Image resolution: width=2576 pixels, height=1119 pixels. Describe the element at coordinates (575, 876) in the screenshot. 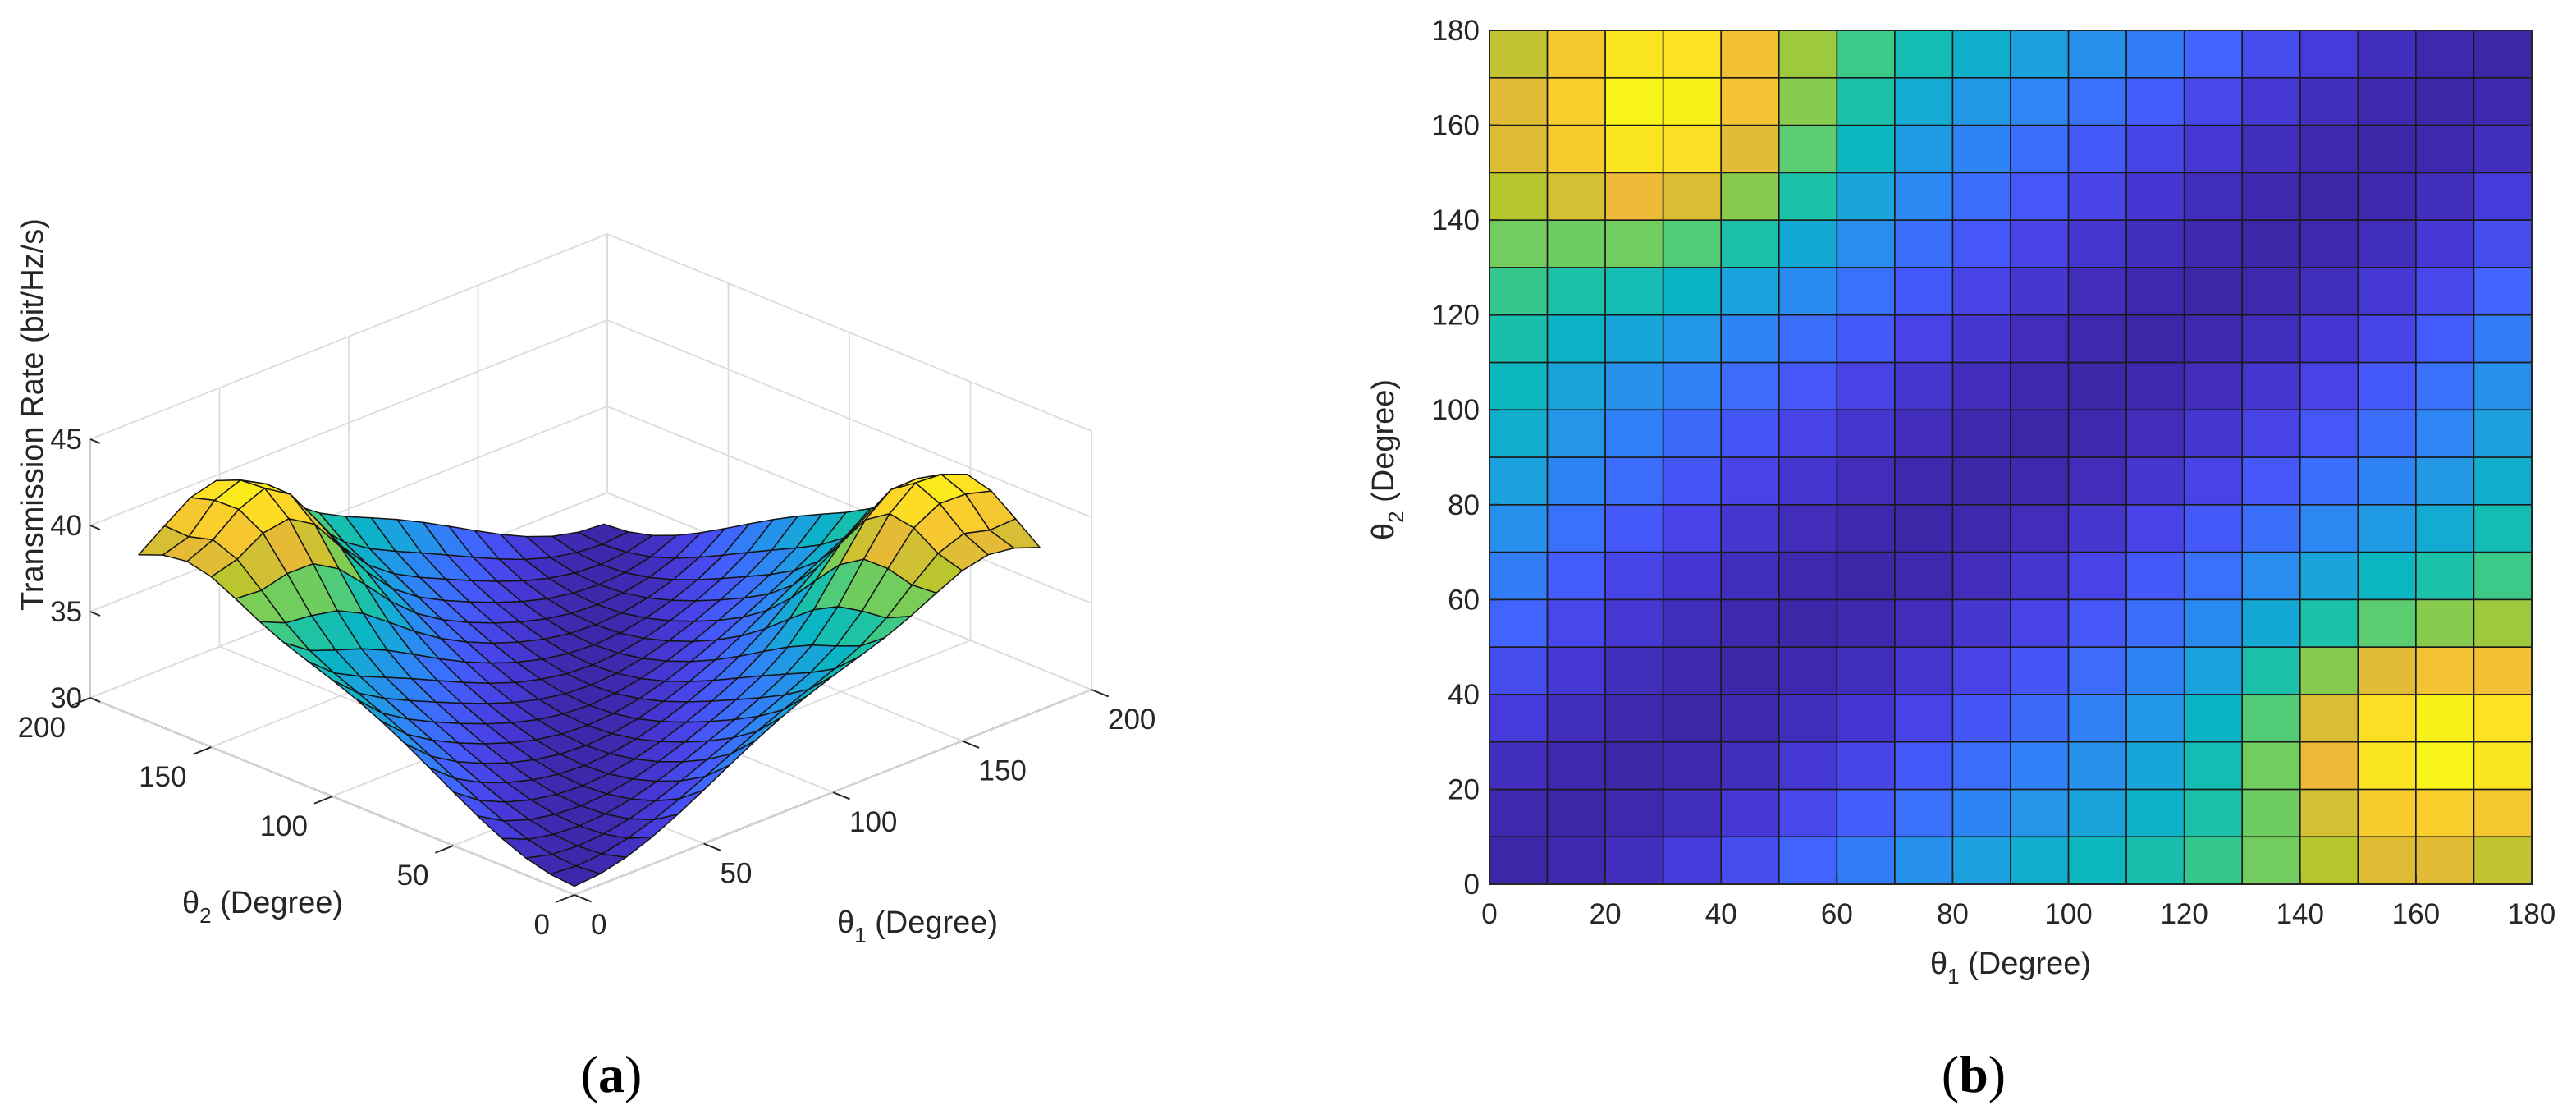

I see `surface-patch` at that location.